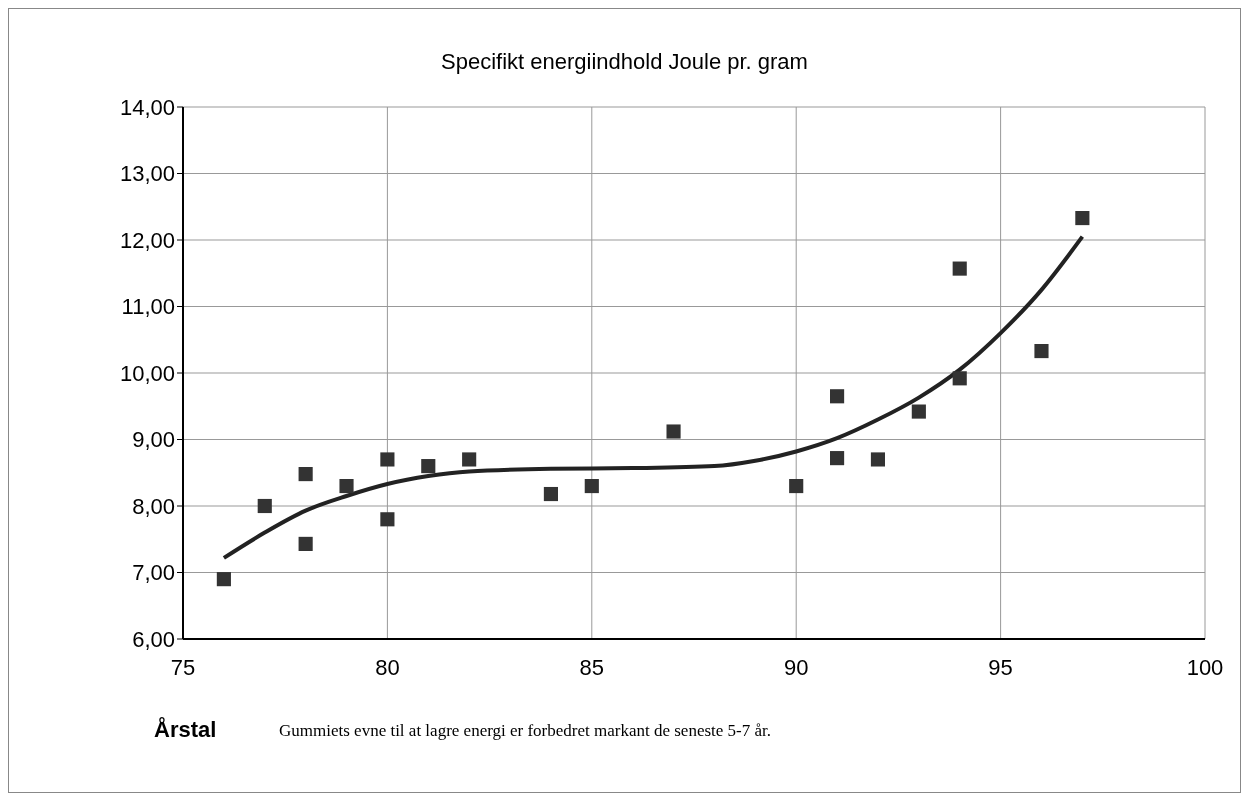 Image resolution: width=1249 pixels, height=801 pixels. I want to click on y-tick-label: 11,00, so click(148, 307).